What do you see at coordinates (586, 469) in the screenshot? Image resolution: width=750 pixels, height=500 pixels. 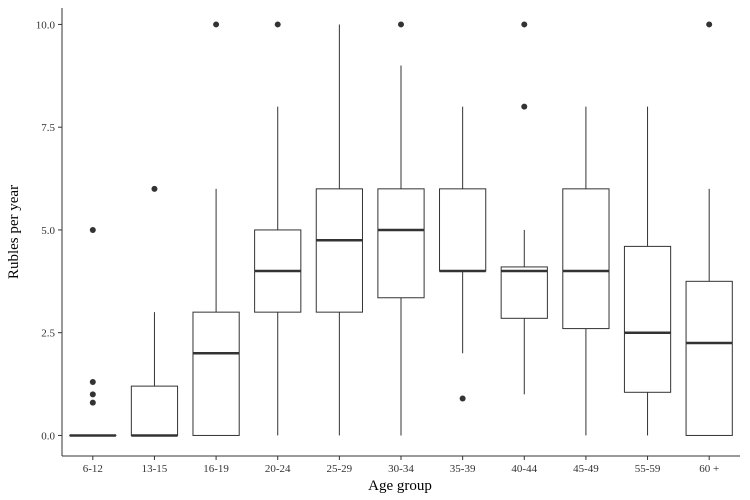 I see `x-tick-label: 45-49` at bounding box center [586, 469].